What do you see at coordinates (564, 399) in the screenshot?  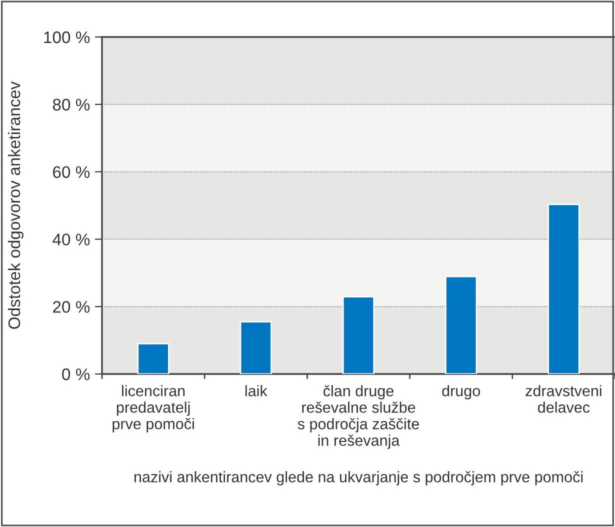 I see `x-tick-label: zdravstveni delavec` at bounding box center [564, 399].